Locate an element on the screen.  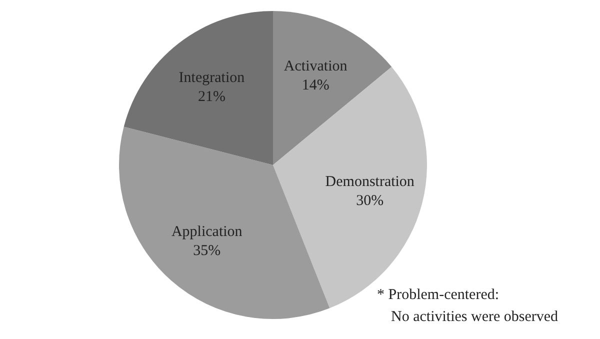
data-label: 30% is located at coordinates (370, 200).